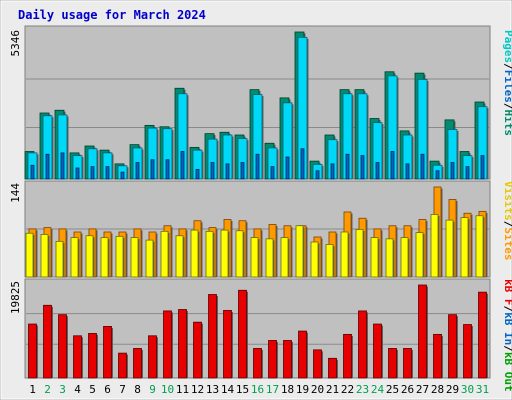 The width and height of the screenshot is (512, 400). I want to click on legend-entry: kB Out, so click(507, 372).